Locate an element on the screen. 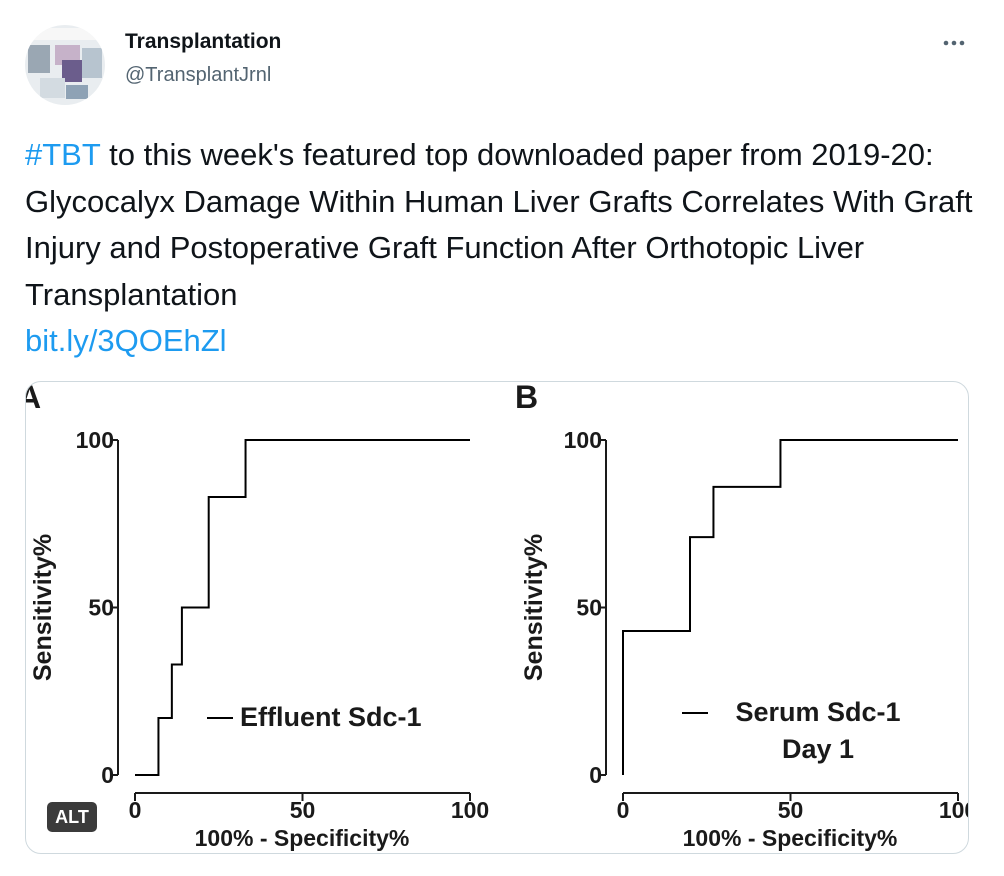 This screenshot has width=1004, height=876. more-button is located at coordinates (954, 43).